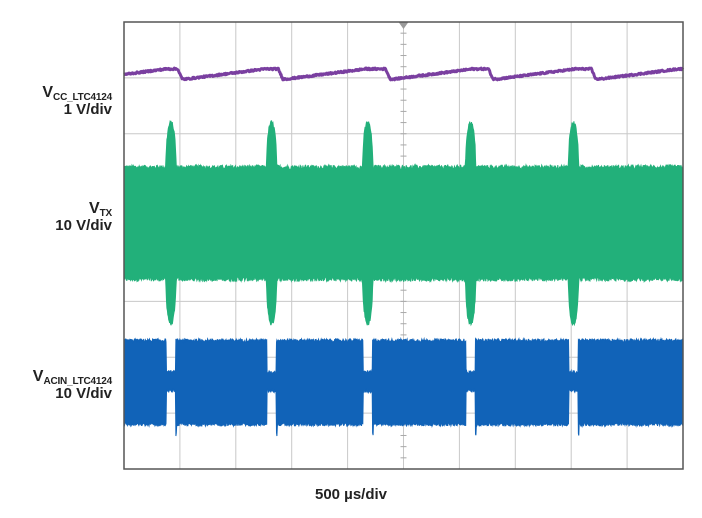 Image resolution: width=702 pixels, height=518 pixels. I want to click on vcc-label-symbol: V, so click(48, 92).